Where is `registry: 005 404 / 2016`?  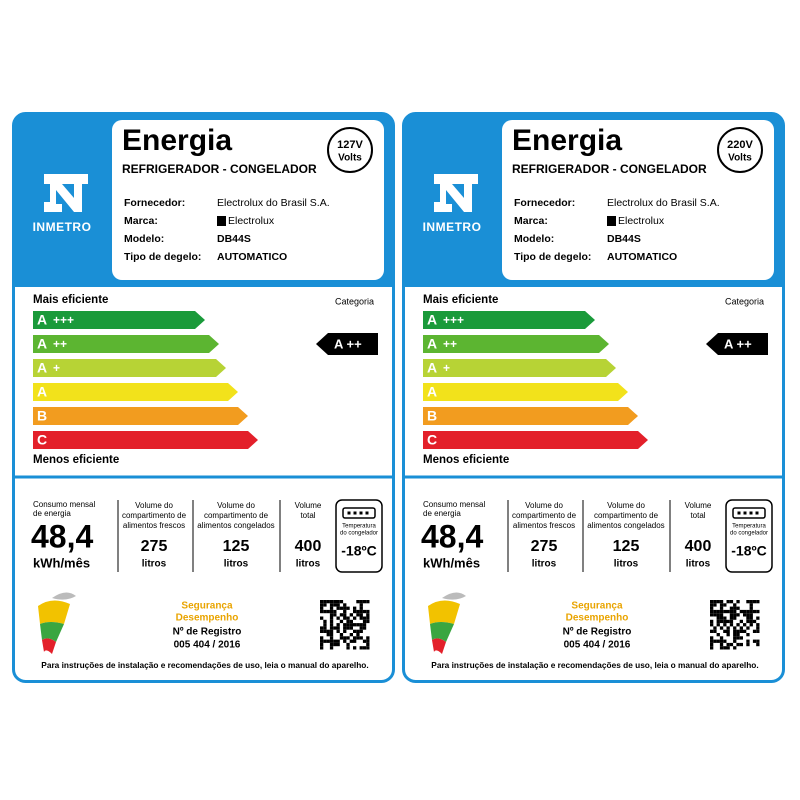
registry: 005 404 / 2016 is located at coordinates (597, 645).